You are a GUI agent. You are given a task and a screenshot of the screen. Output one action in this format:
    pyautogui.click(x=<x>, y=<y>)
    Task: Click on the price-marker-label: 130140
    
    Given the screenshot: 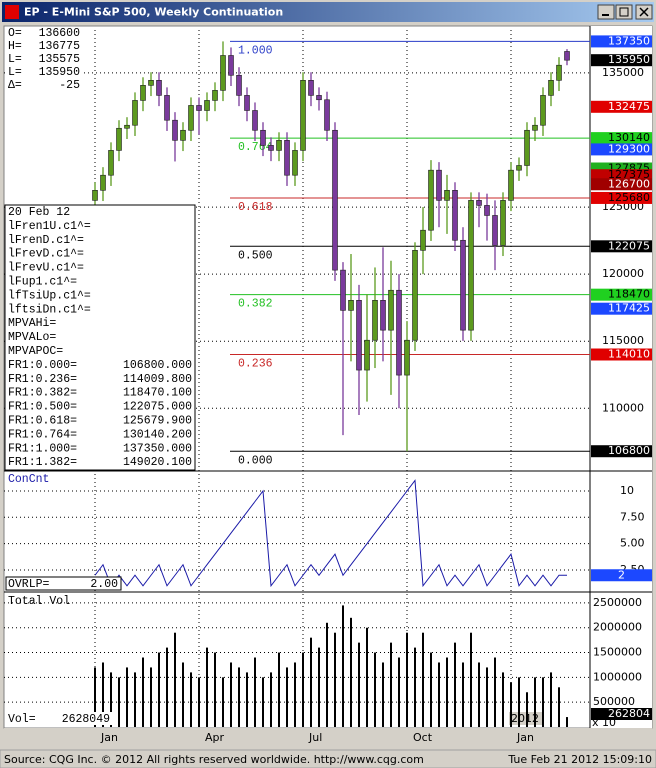 What is the action you would take?
    pyautogui.click(x=629, y=137)
    